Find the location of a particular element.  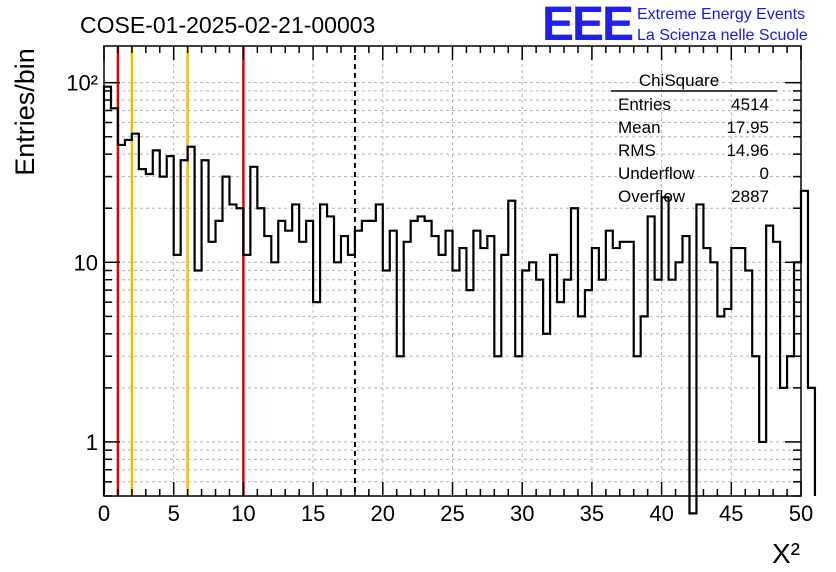

y-tick-label: 10² is located at coordinates (82, 83).